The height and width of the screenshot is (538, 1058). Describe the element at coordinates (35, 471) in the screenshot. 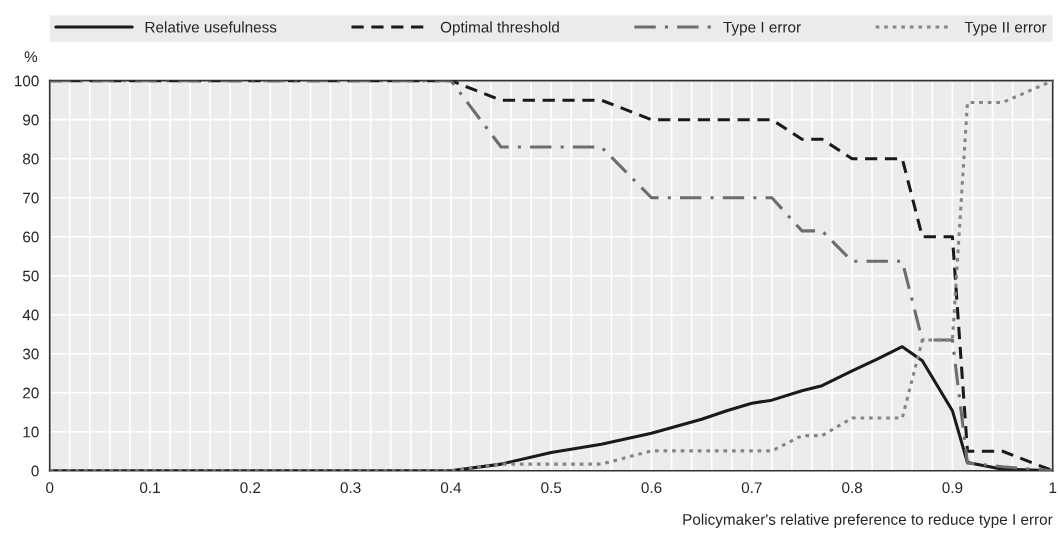

I see `y-tick-label: 0` at that location.